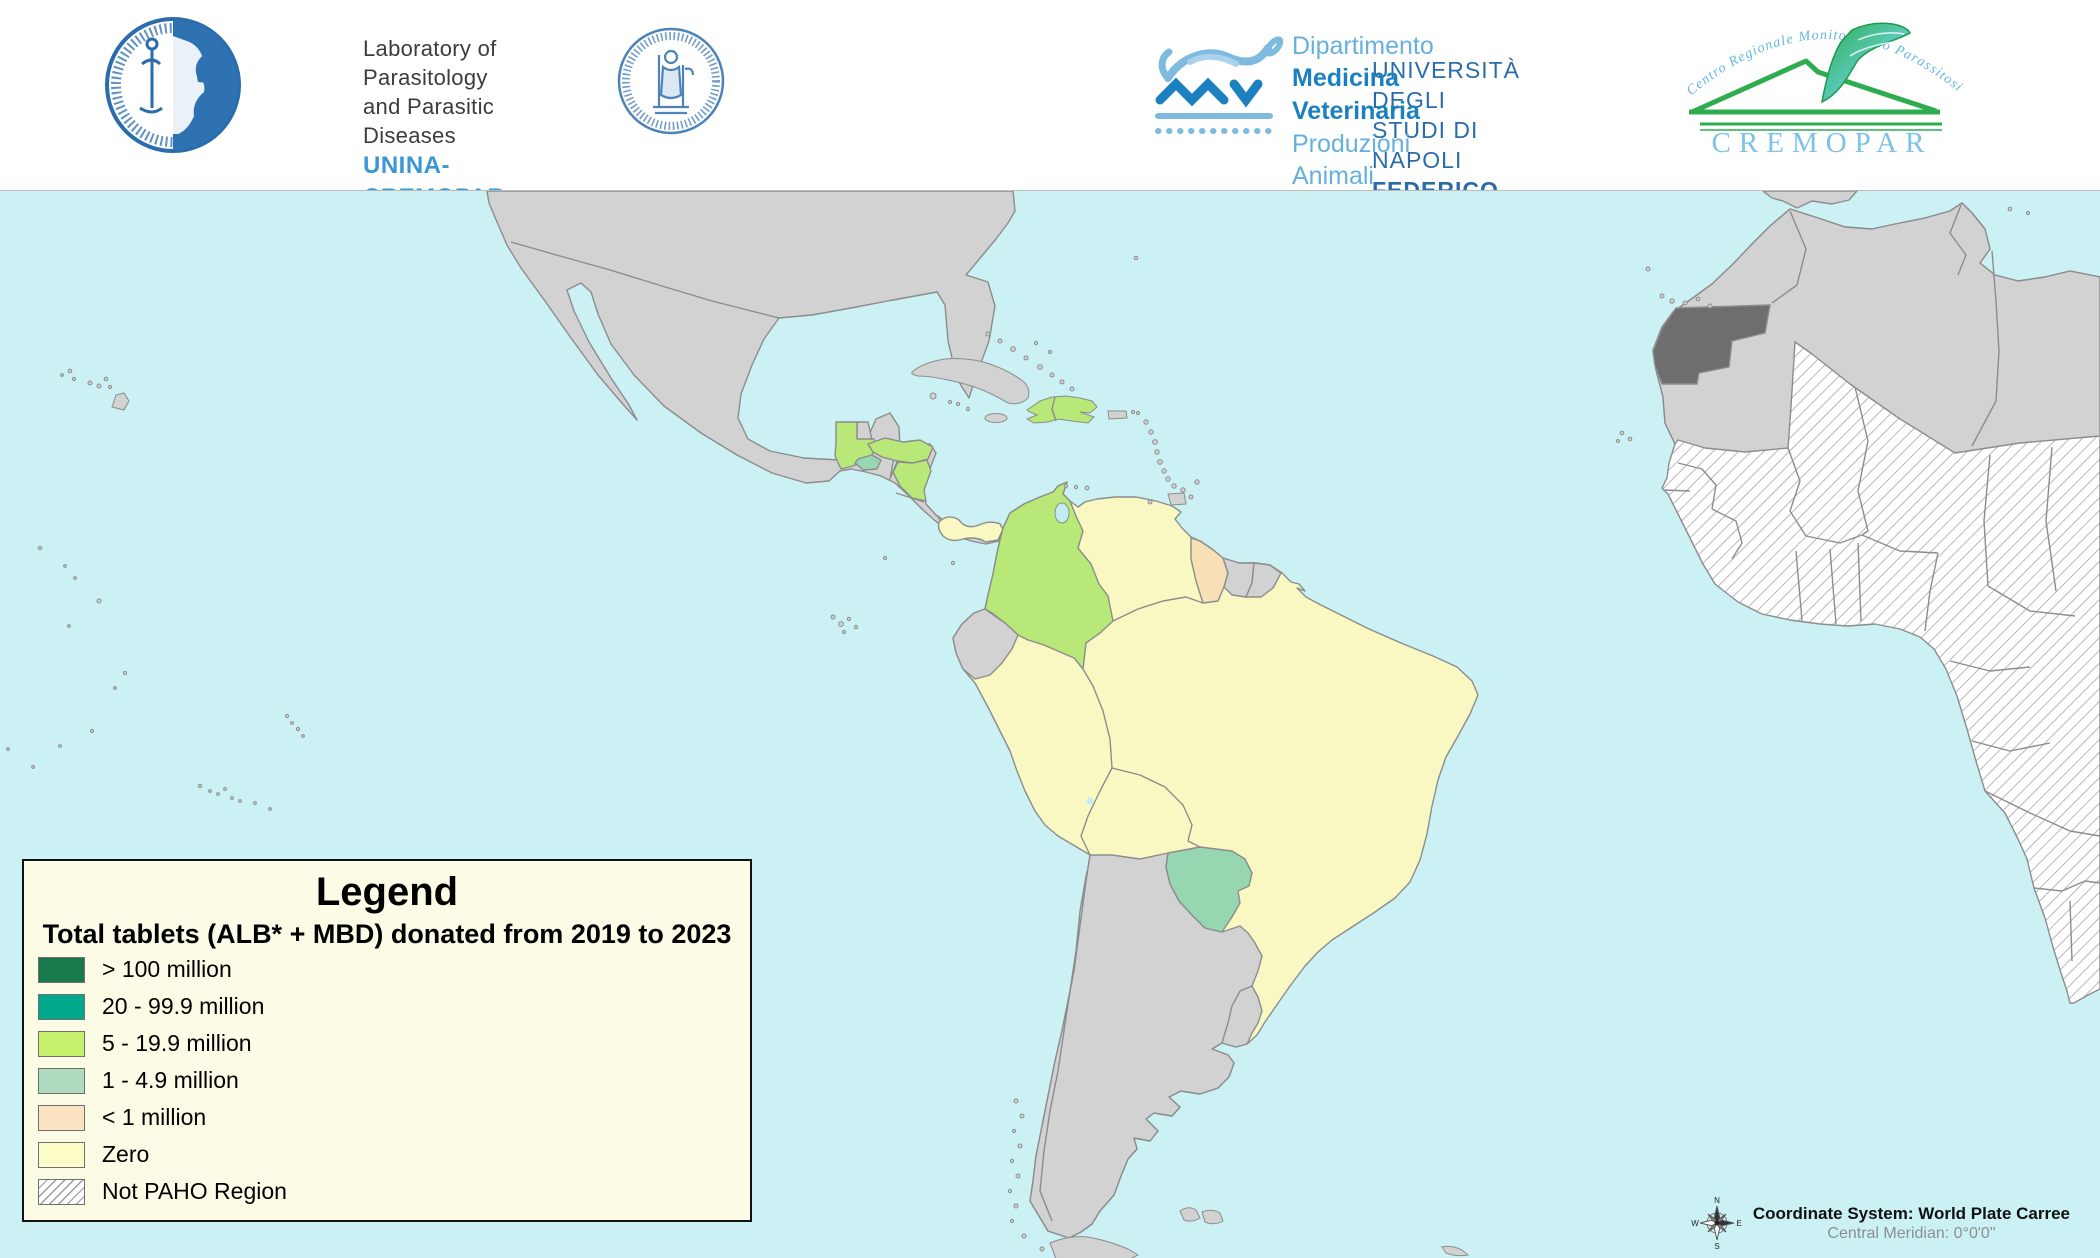  I want to click on lake-titicaca, so click(1090, 801).